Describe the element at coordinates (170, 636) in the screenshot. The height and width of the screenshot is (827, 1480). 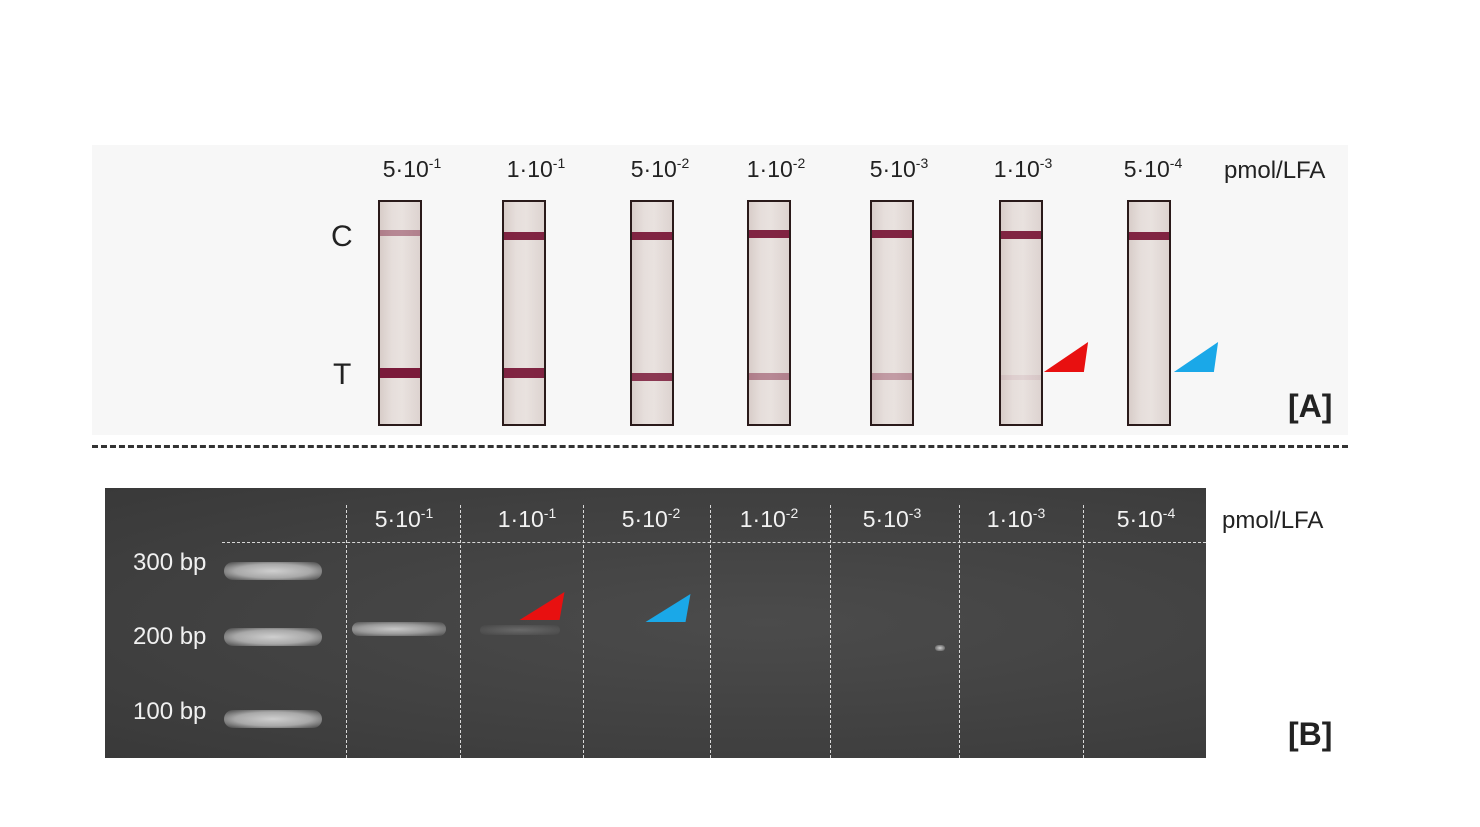
I see `ladder-label-200: 200 bp` at that location.